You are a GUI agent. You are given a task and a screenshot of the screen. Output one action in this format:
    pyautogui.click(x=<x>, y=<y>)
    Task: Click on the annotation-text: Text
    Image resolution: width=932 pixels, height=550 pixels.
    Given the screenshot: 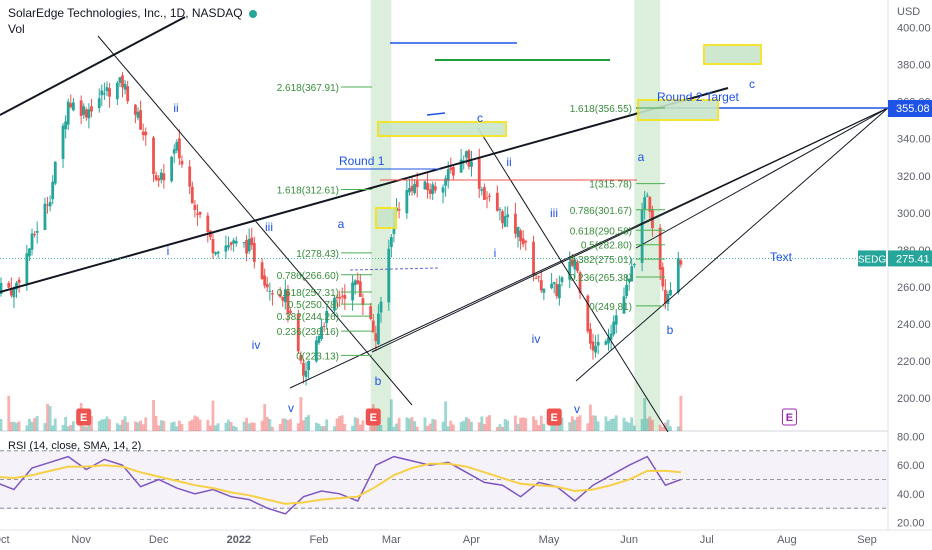 What is the action you would take?
    pyautogui.click(x=781, y=257)
    